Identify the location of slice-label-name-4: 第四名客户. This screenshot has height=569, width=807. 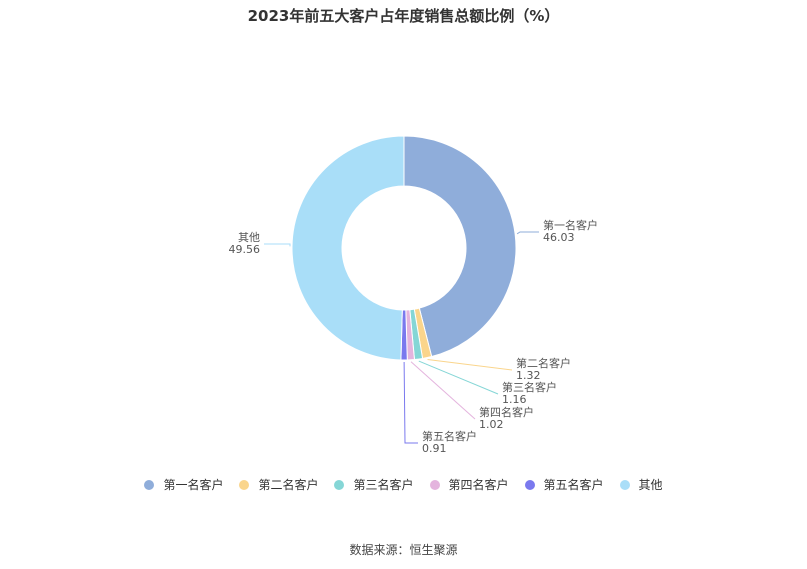
(506, 412).